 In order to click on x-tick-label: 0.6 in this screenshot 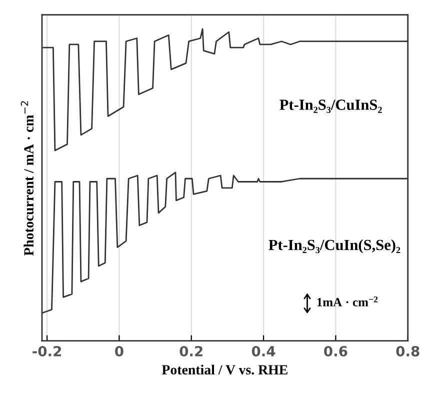, I will do `click(336, 351)`.